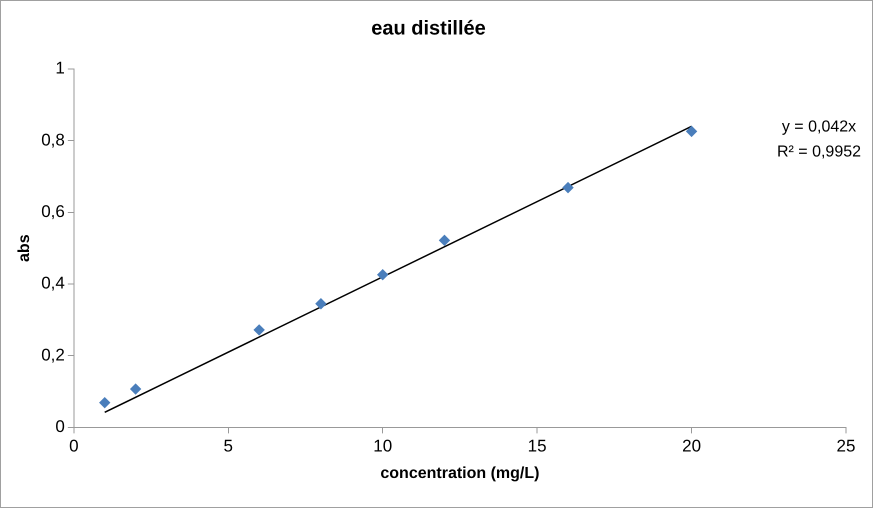 The image size is (875, 510). I want to click on x-tick-label: 15, so click(537, 446).